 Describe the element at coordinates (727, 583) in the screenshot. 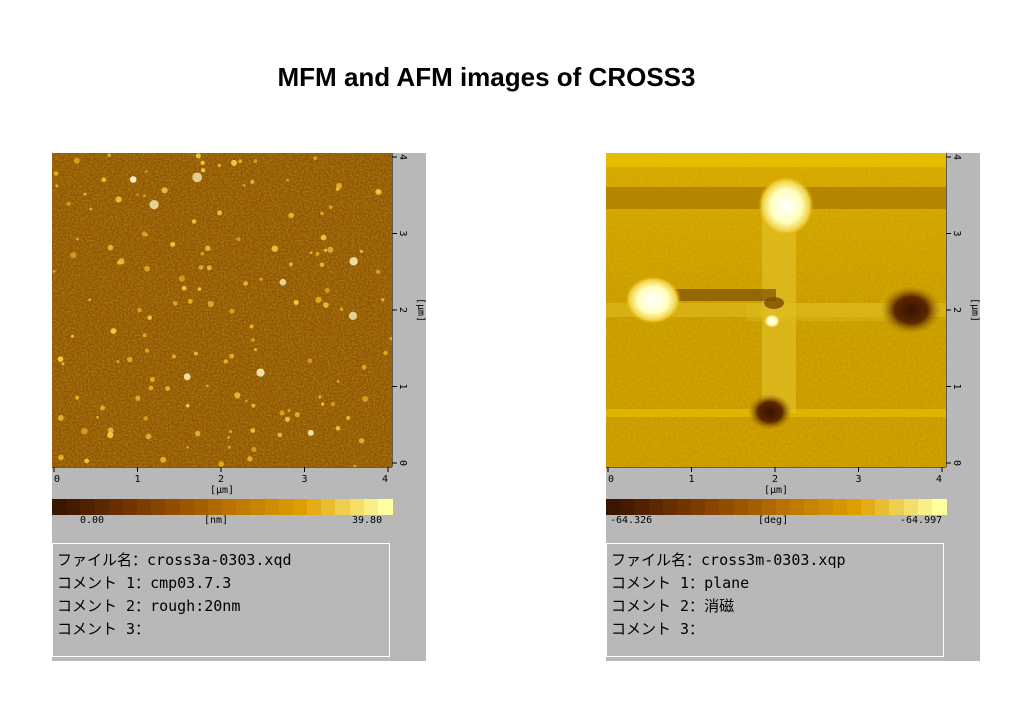

I see `comment-1-value: plane` at that location.